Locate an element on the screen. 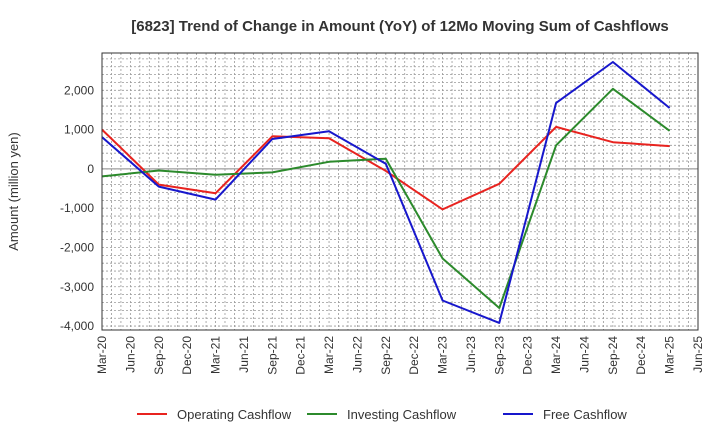 The width and height of the screenshot is (720, 440). y-tick-label: -4,000 is located at coordinates (77, 326).